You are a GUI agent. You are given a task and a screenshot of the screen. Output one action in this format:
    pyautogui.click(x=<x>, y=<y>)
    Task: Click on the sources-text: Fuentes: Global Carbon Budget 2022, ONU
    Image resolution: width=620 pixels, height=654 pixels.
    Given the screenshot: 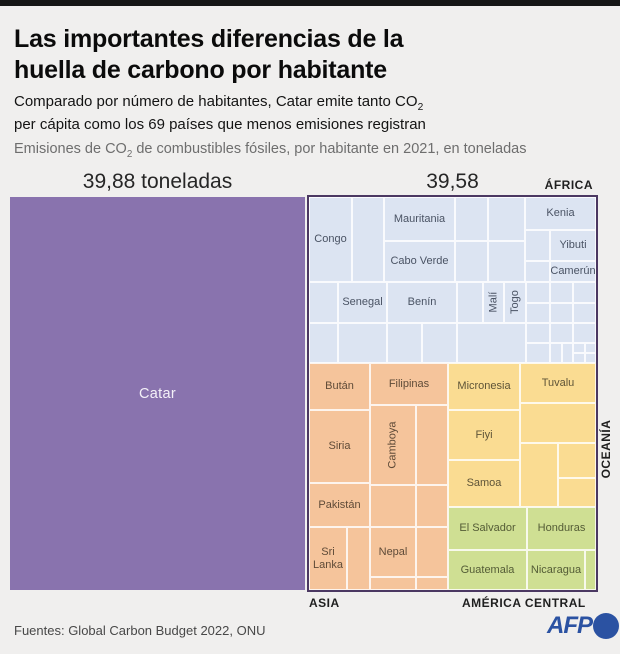 What is the action you would take?
    pyautogui.click(x=140, y=630)
    